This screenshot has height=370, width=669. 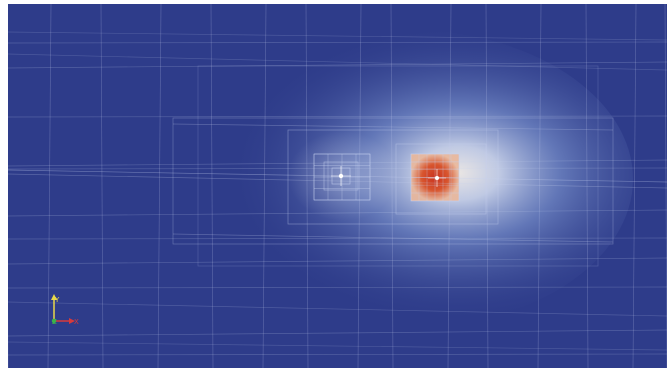 I want to click on axis-x-label: X, so click(x=76, y=322).